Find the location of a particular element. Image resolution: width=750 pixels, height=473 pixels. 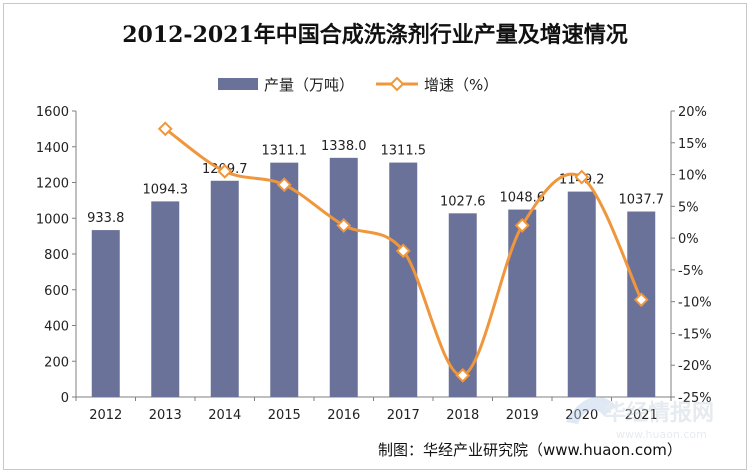

chart-title: 2012-2021年中国合成洗涤剂行业产量及增速情况 is located at coordinates (375, 35).